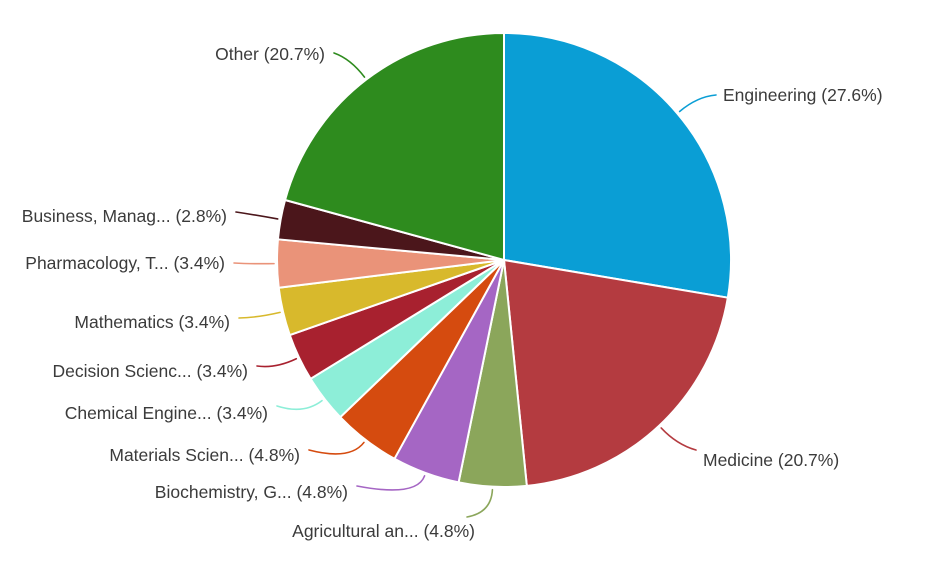 The height and width of the screenshot is (581, 931). Describe the element at coordinates (277, 362) in the screenshot. I see `leader-line-decision-scienc` at that location.